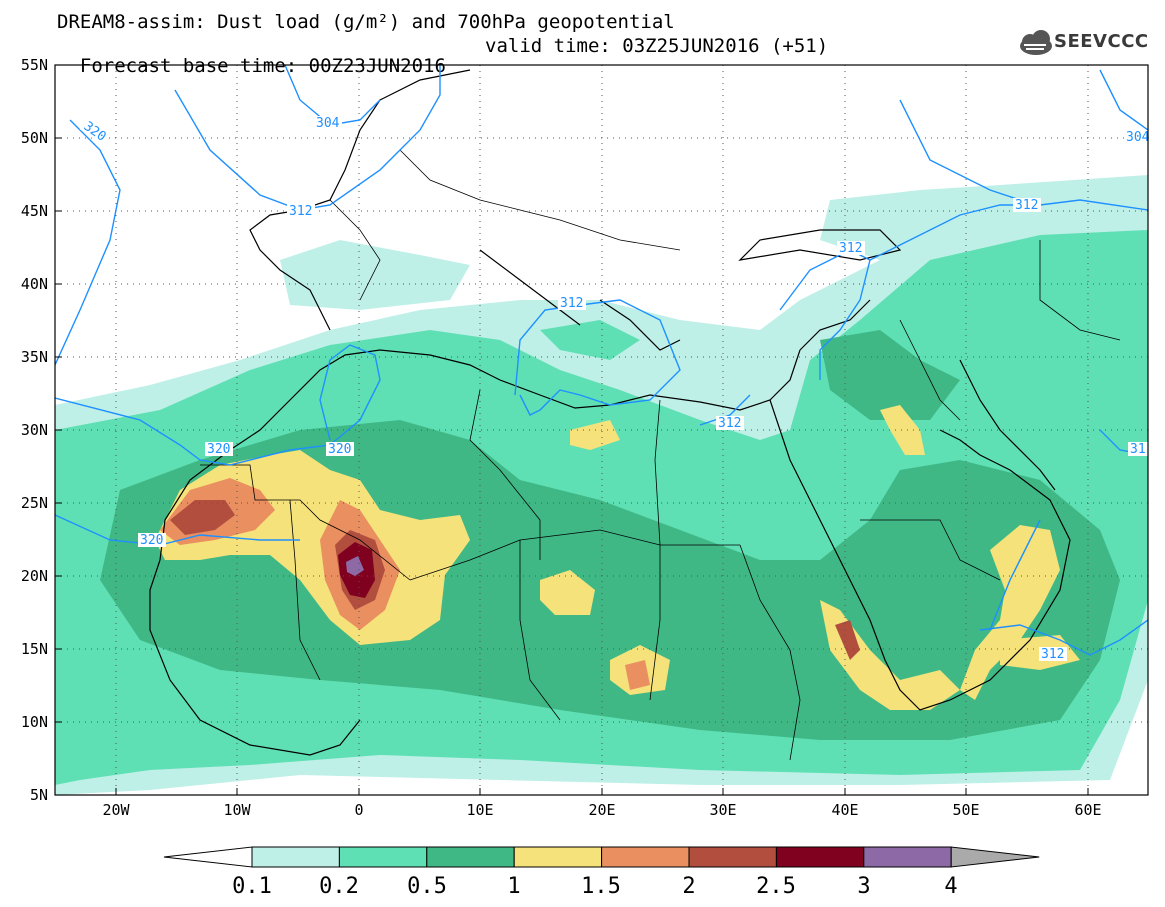 This screenshot has width=1165, height=907. What do you see at coordinates (34, 211) in the screenshot?
I see `lat-label: 45N` at bounding box center [34, 211].